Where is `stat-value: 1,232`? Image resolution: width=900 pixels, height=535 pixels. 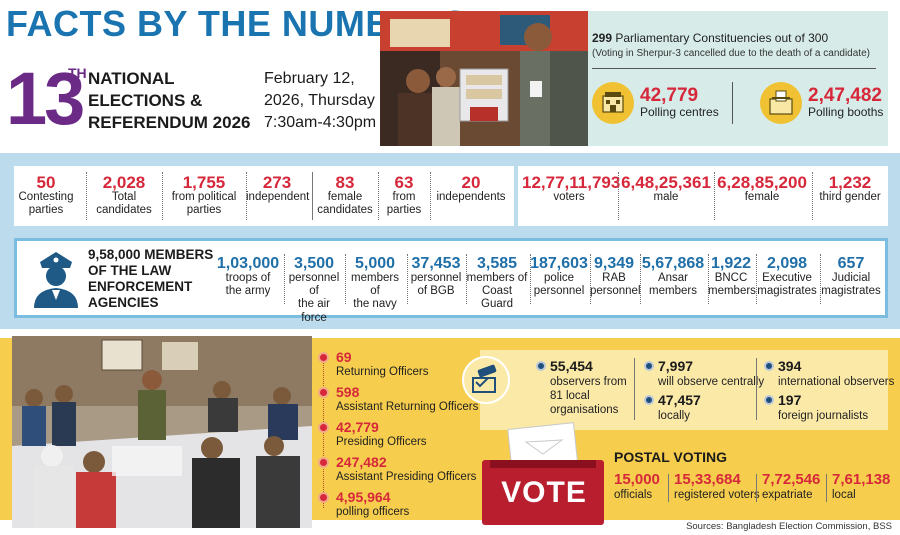
stat-value: 1,232 is located at coordinates (850, 182).